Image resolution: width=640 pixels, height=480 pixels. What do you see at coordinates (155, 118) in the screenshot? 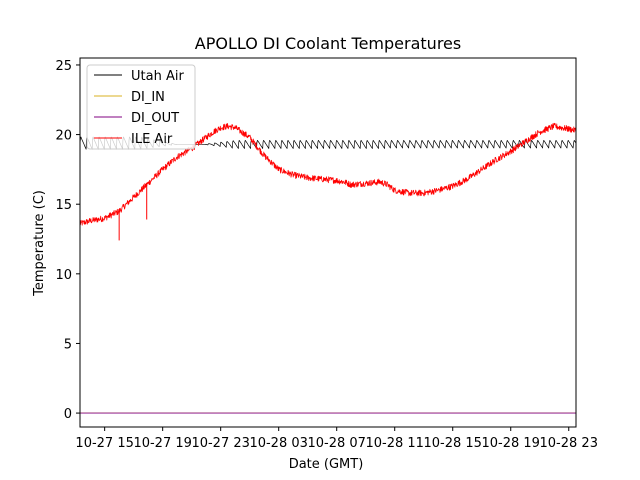
I see `legend-label-di-out: DI_OUT` at bounding box center [155, 118].